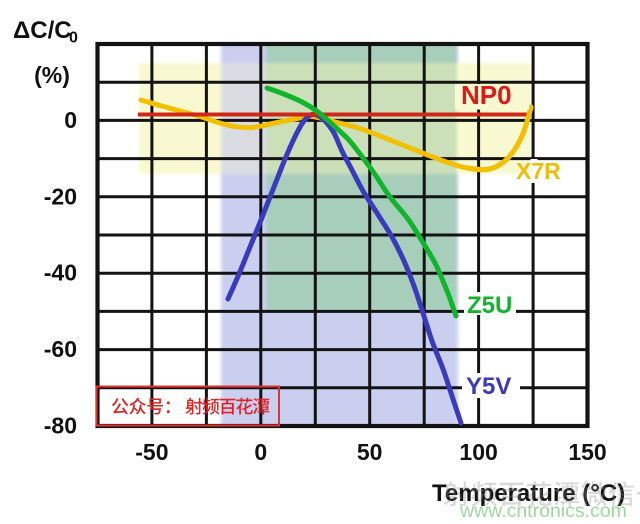  Describe the element at coordinates (60, 426) in the screenshot. I see `svg-text: -80` at that location.